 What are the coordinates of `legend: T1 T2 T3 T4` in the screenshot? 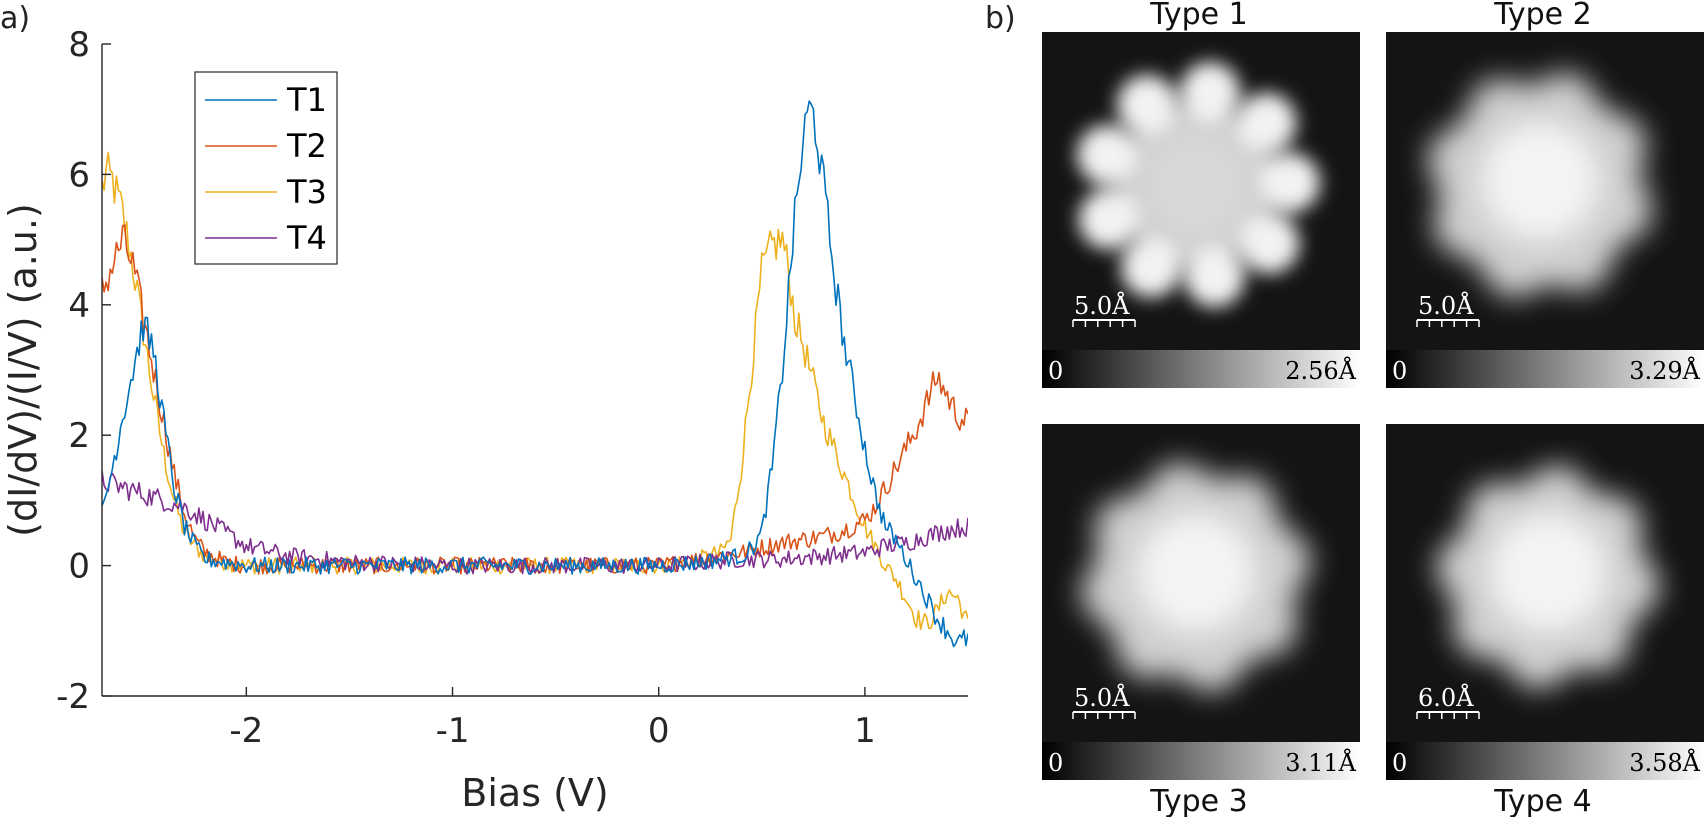 It's located at (266, 168).